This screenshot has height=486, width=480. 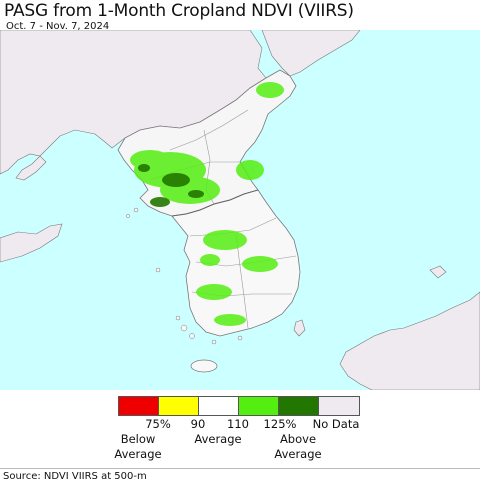 What do you see at coordinates (179, 11) in the screenshot?
I see `map-title: PASG from 1-Month Cropland NDVI (VIIRS)` at bounding box center [179, 11].